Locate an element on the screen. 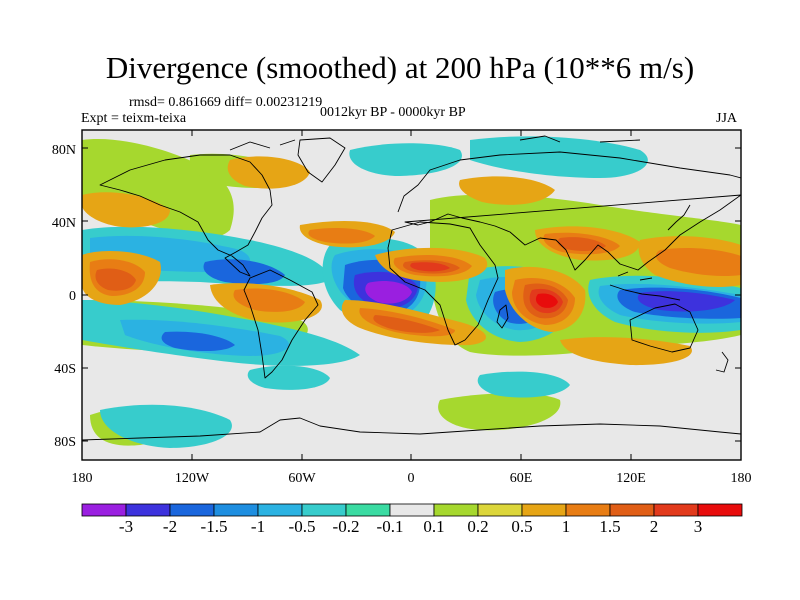  rmsd-diff-stats: rmsd= 0.861669 diff= 0.00231219 is located at coordinates (226, 102).